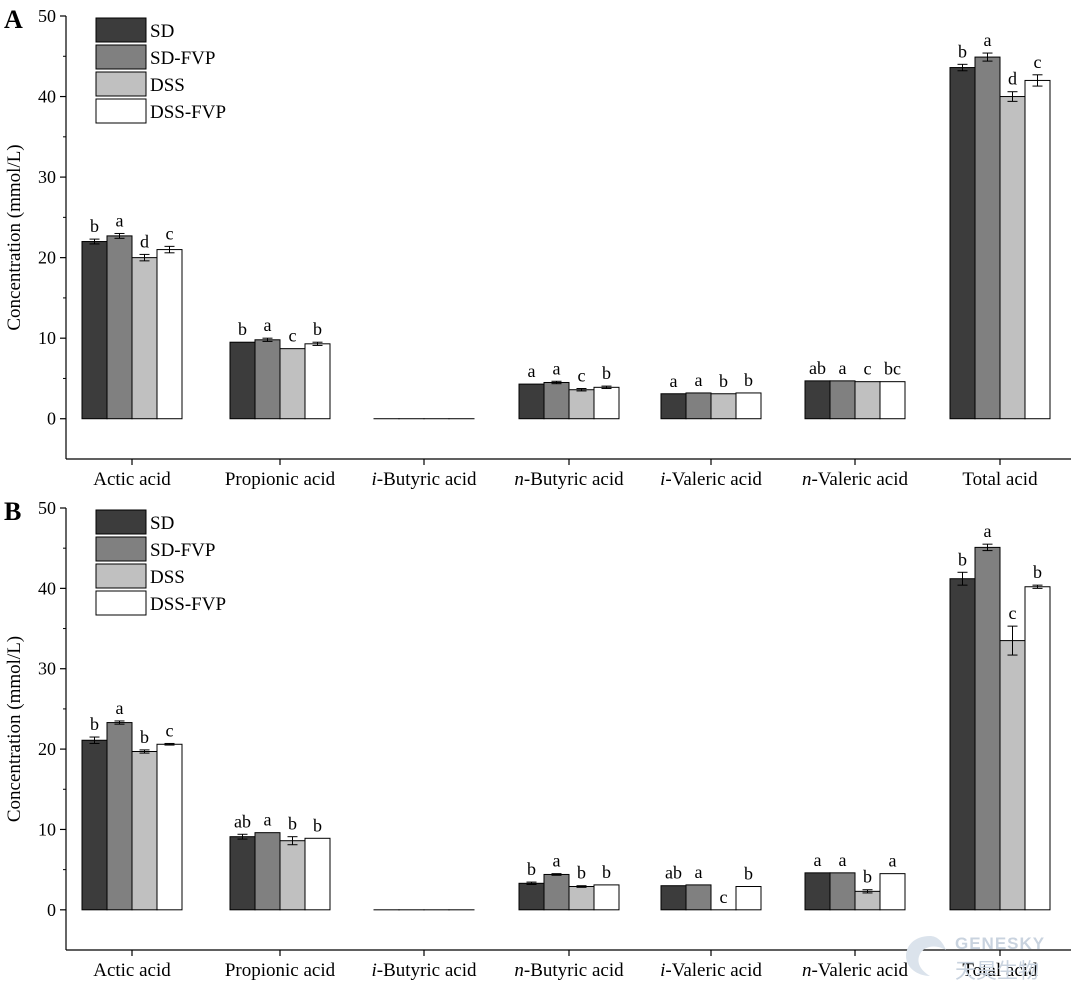  What do you see at coordinates (1000, 479) in the screenshot?
I see `x-tick-label: Total acid` at bounding box center [1000, 479].